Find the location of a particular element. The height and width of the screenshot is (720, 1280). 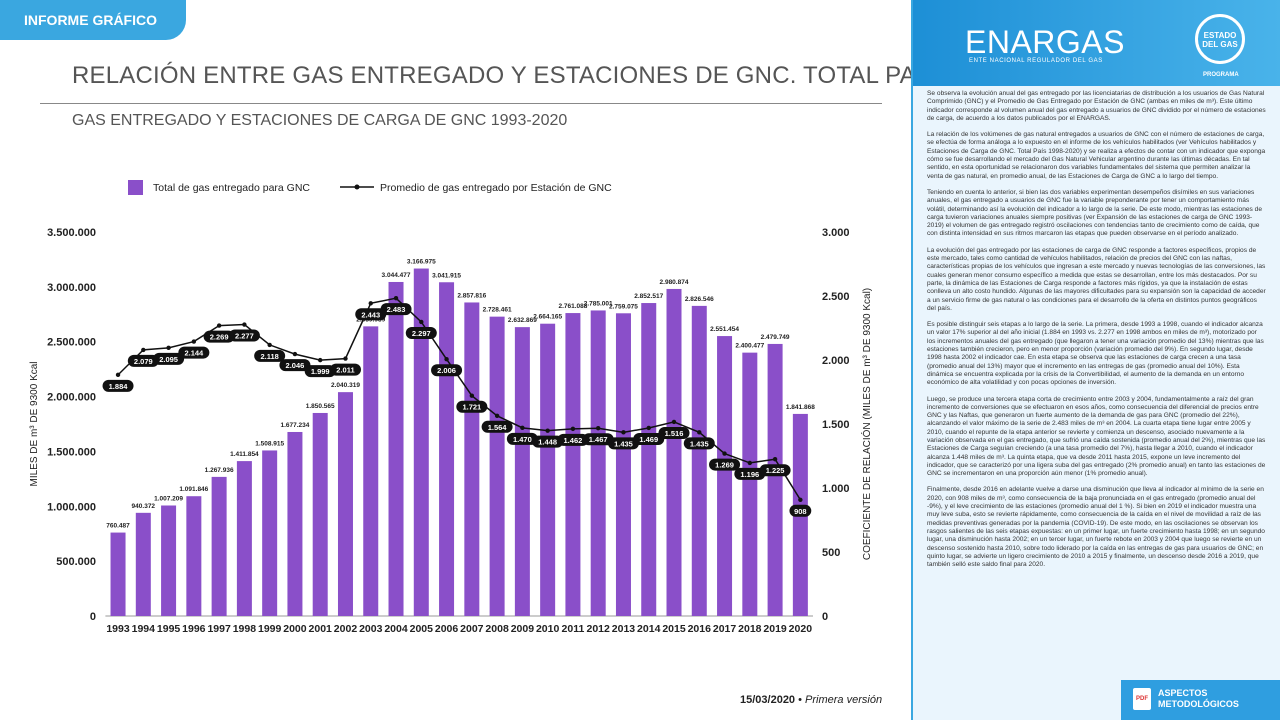

section-tab: INFORME GRÁFICO is located at coordinates (93, 20).